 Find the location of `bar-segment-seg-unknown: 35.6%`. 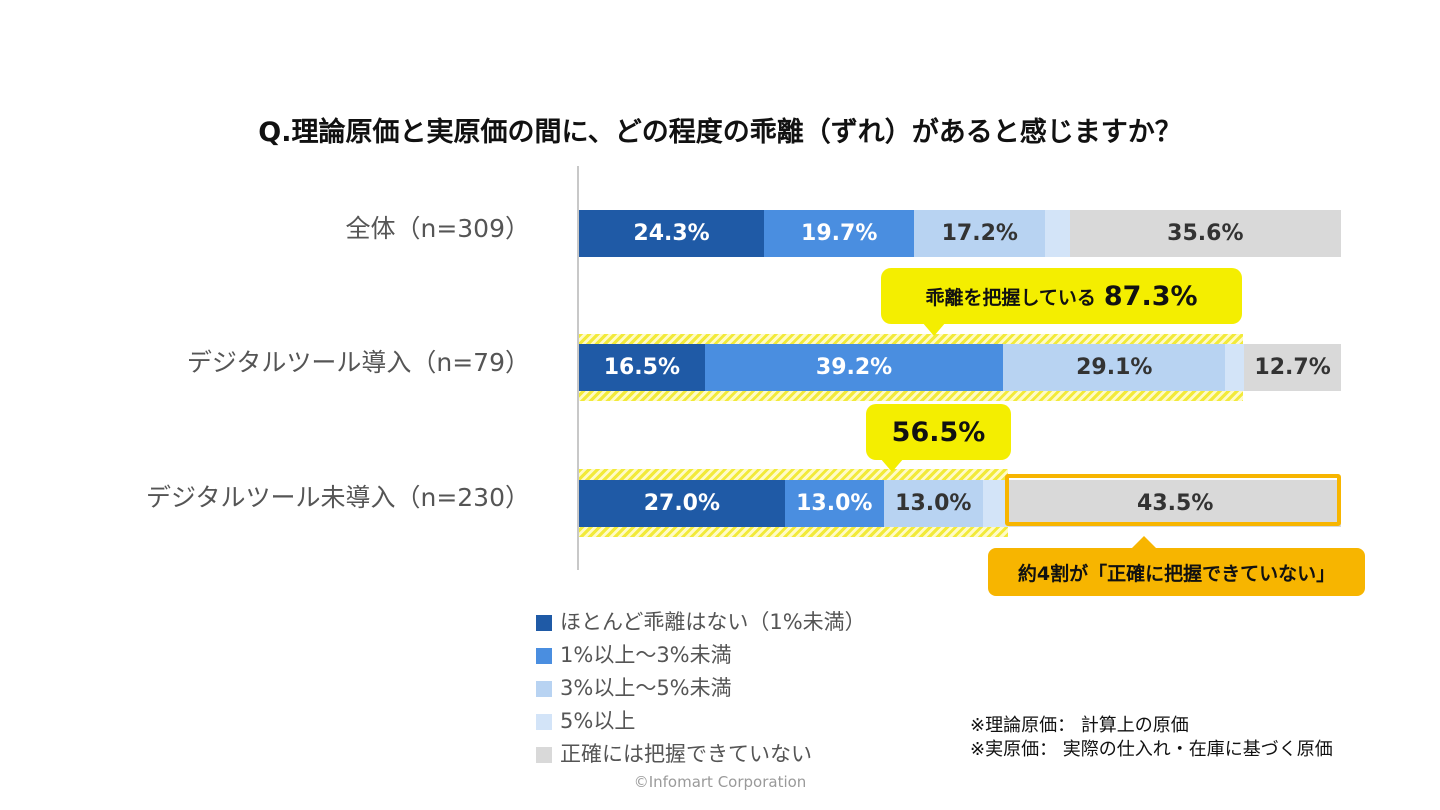

bar-segment-seg-unknown: 35.6% is located at coordinates (1205, 233).